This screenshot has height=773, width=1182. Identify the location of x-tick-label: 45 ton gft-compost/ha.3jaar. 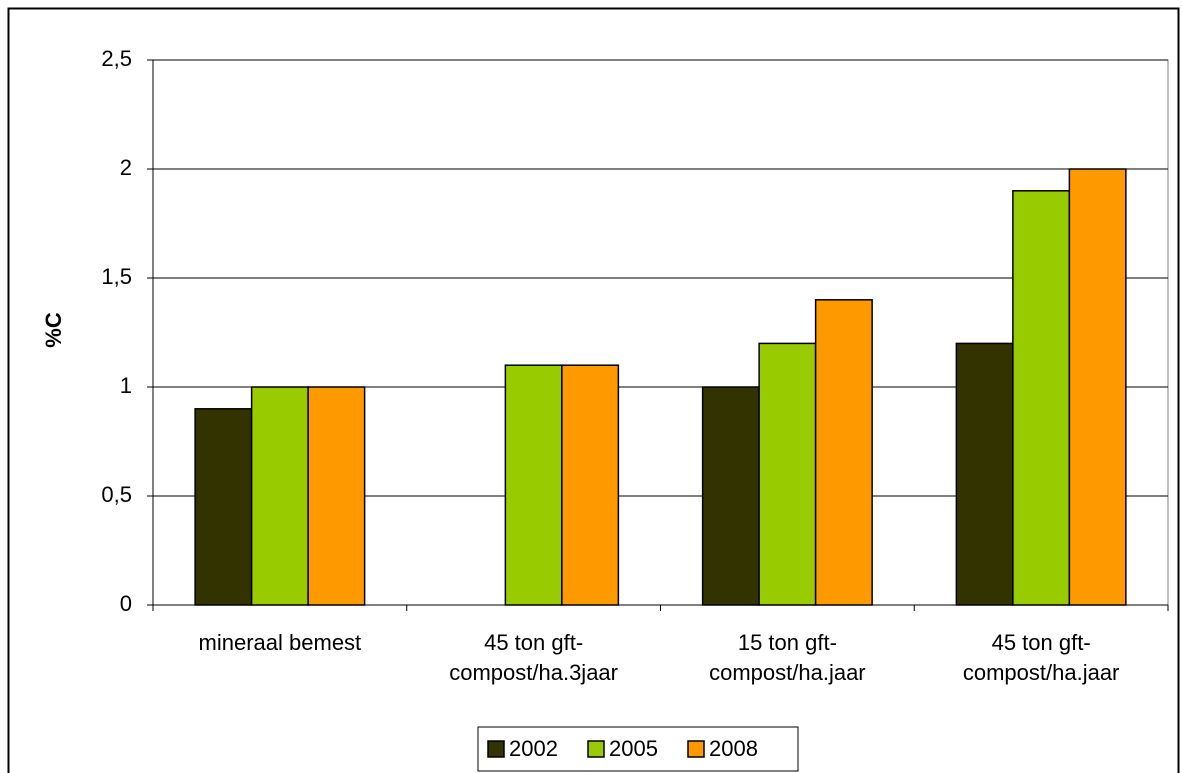
(533, 657).